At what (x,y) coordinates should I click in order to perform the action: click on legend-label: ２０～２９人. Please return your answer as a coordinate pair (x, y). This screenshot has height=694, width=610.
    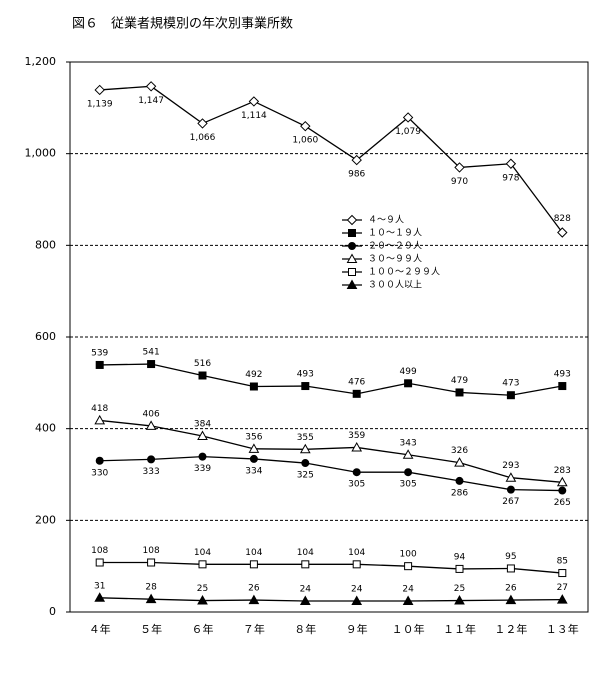
    Looking at the image, I should click on (395, 246).